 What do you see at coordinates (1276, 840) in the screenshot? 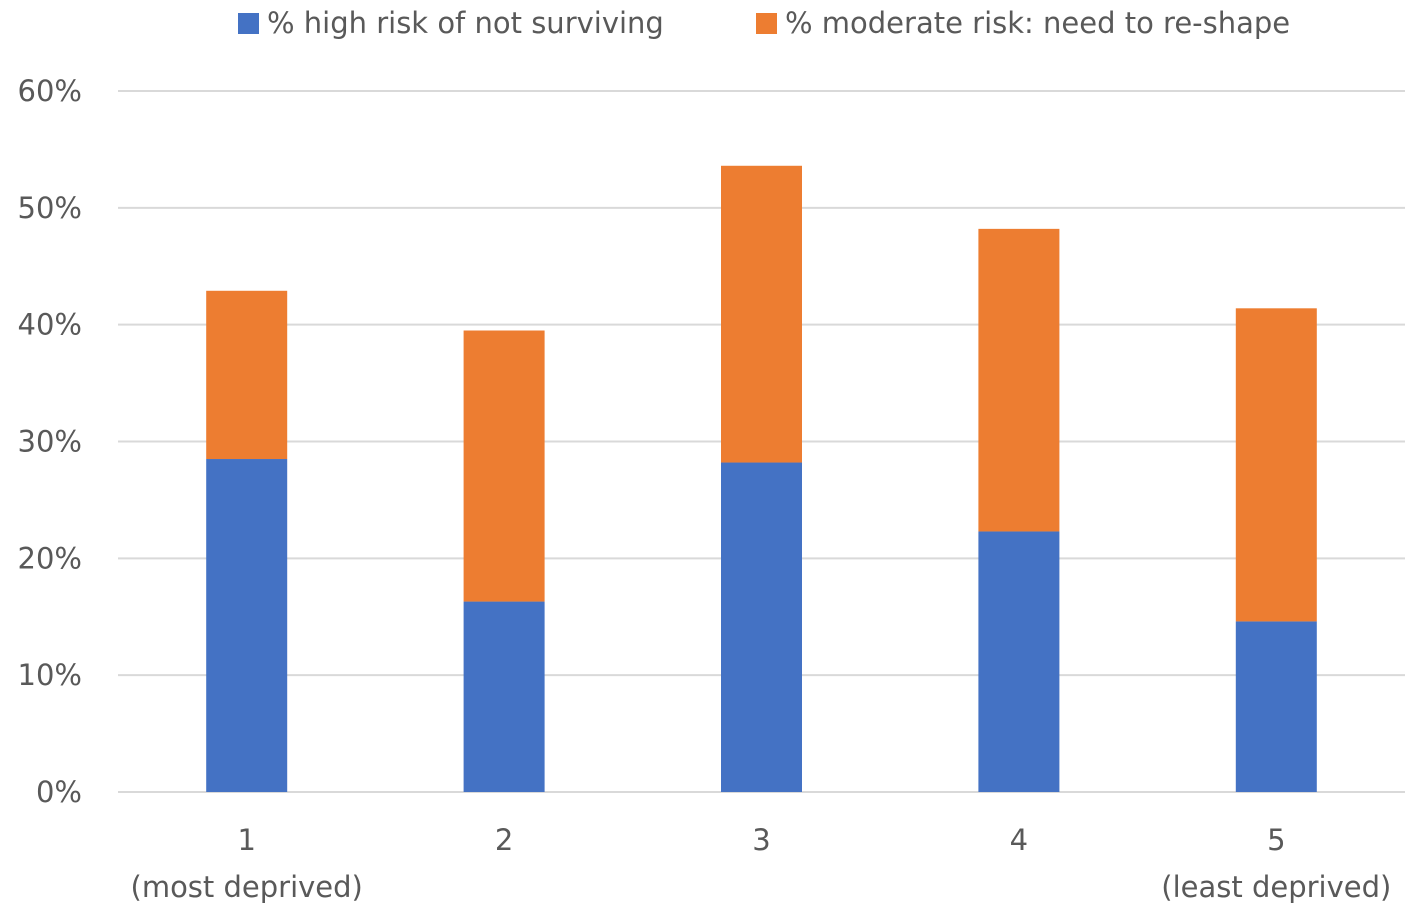
I see `x-tick-label: 5` at bounding box center [1276, 840].